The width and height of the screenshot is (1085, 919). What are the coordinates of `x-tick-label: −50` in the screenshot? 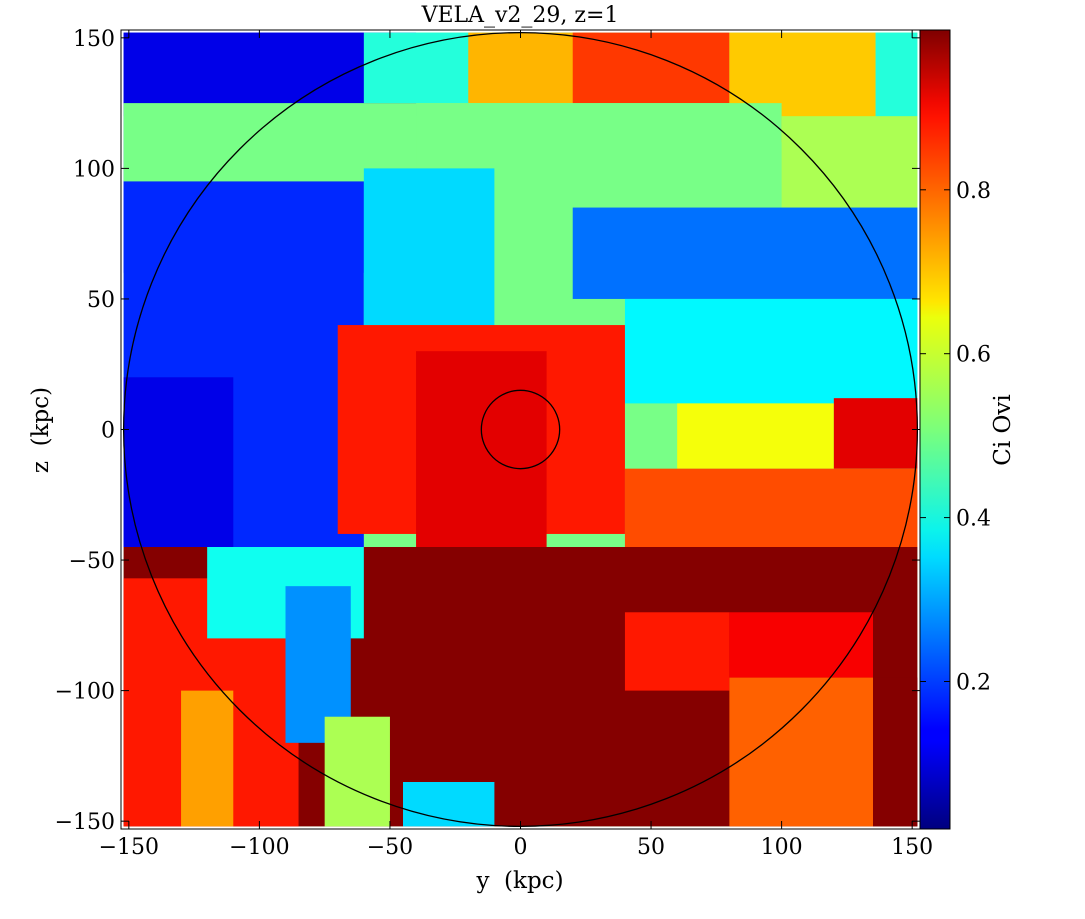 It's located at (390, 847).